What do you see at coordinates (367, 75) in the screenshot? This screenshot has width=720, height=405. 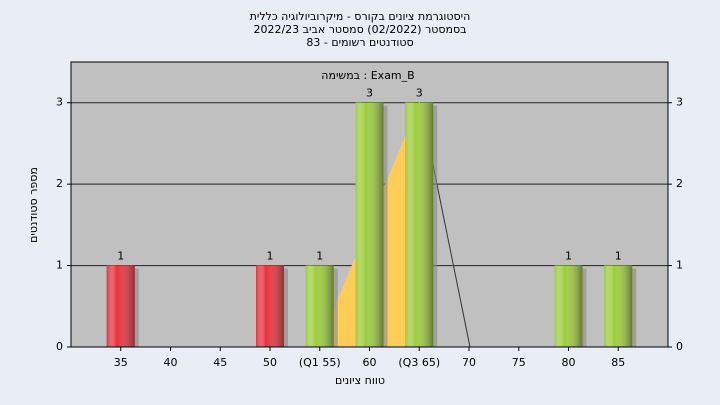 I see `annotation: במשימה : Exam_B` at bounding box center [367, 75].